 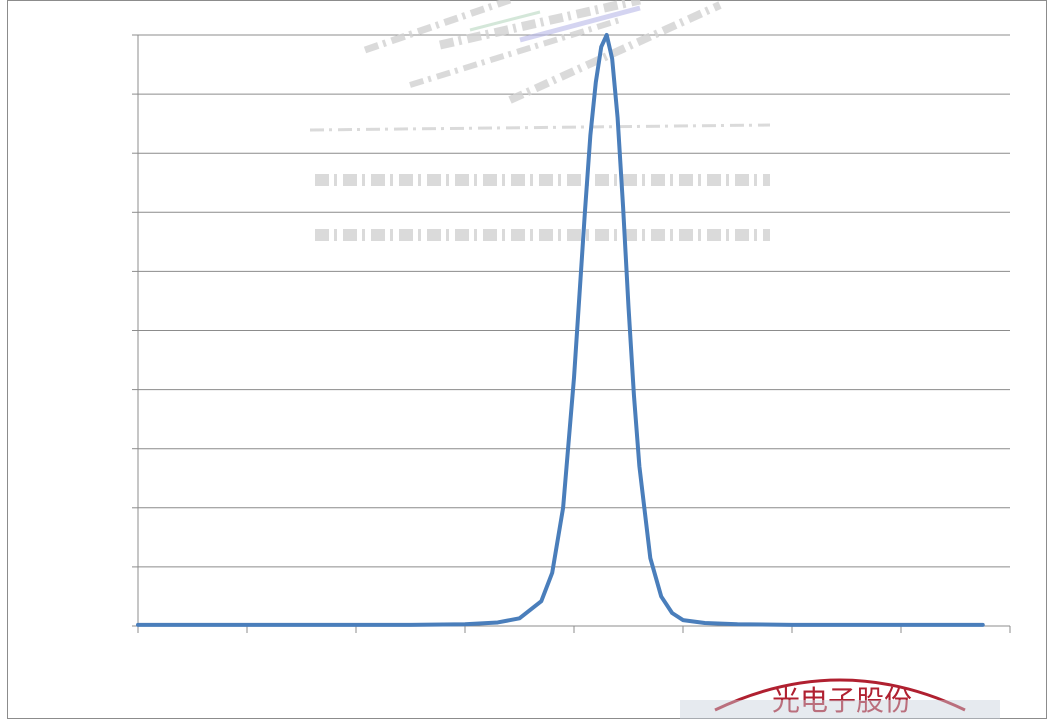 I want to click on seal-text: 光电子股份, so click(x=842, y=700).